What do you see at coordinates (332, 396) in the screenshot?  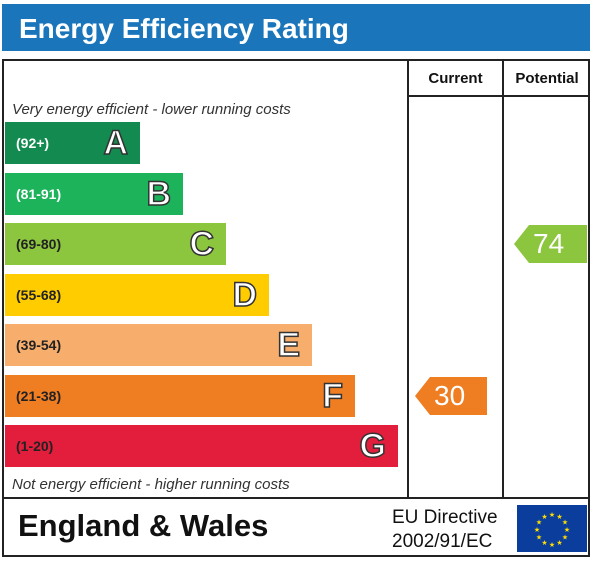 I see `band-letter: F` at bounding box center [332, 396].